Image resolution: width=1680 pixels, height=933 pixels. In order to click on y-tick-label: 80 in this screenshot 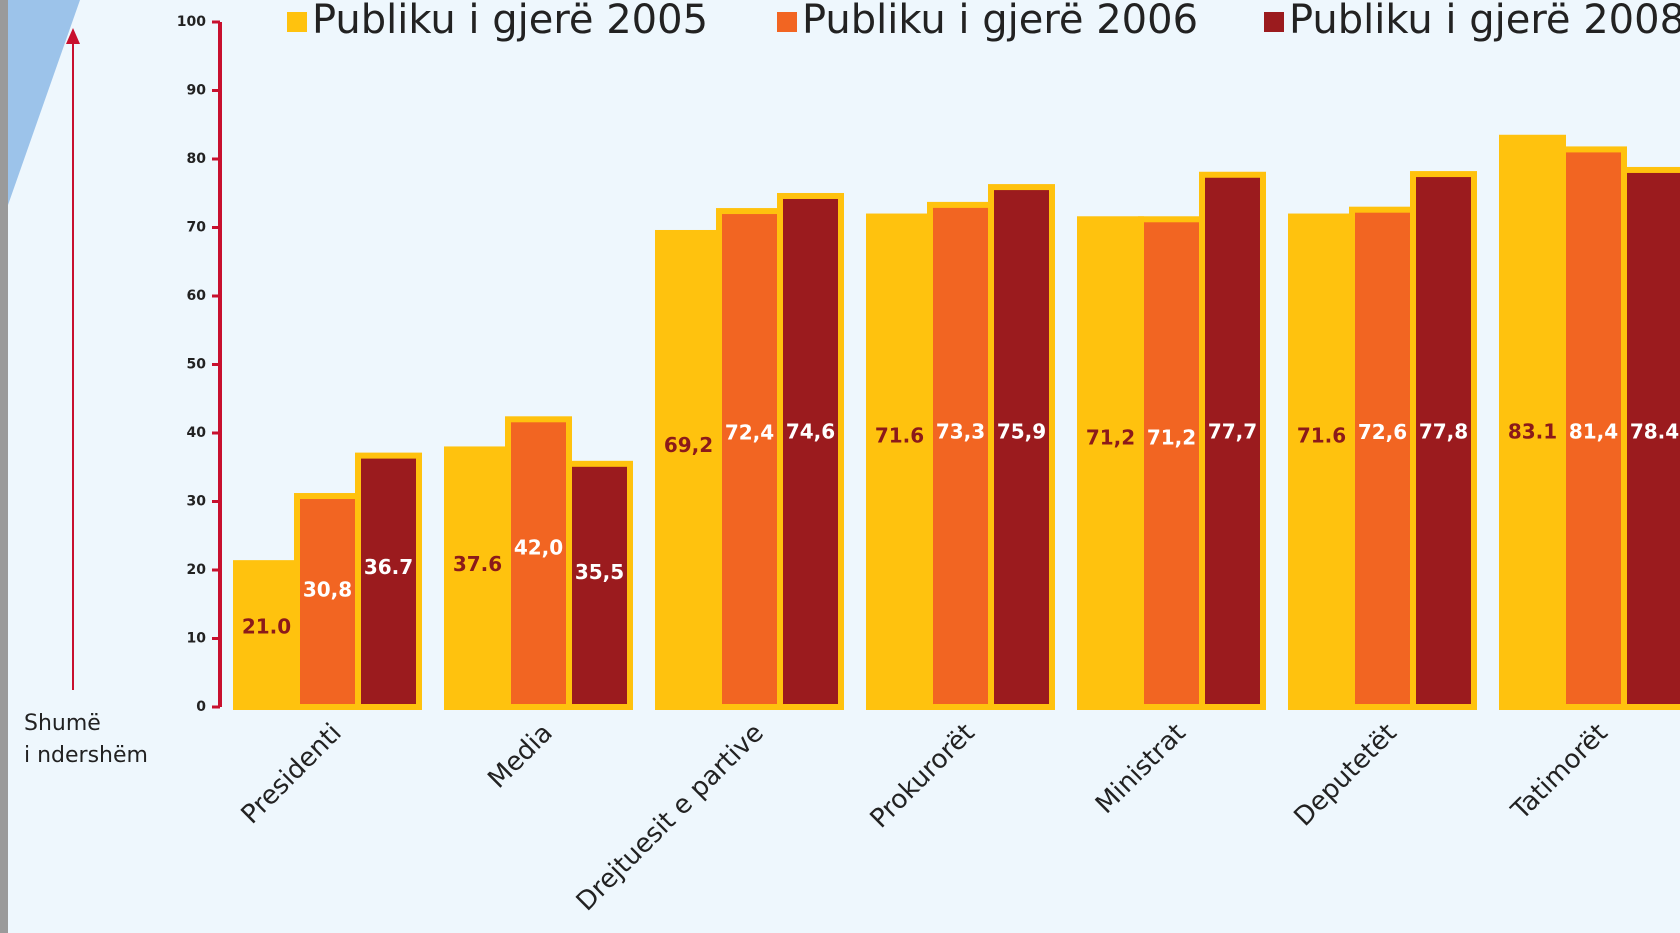, I will do `click(197, 159)`.